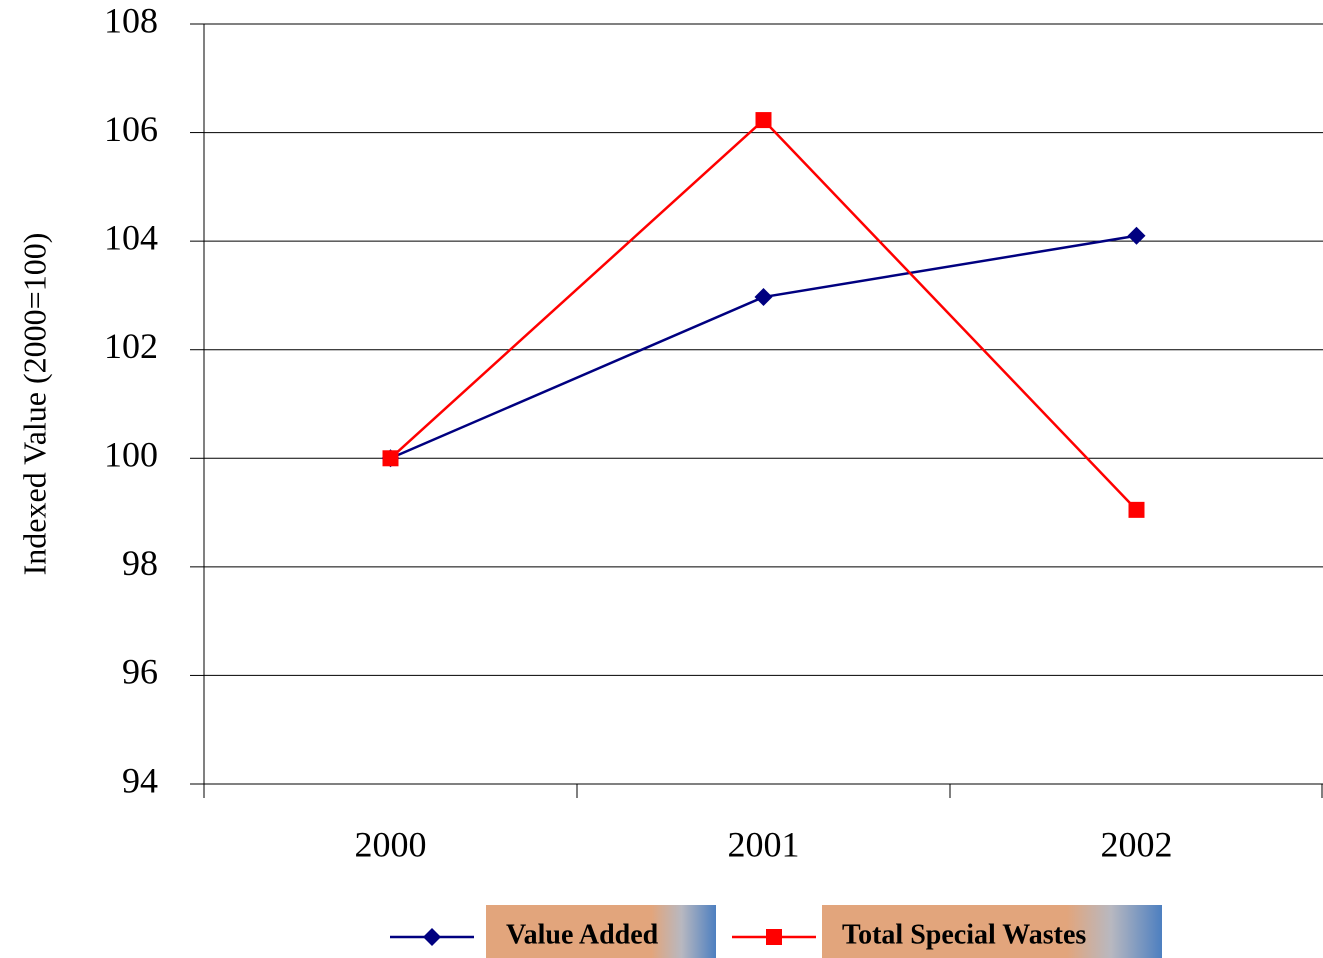 This screenshot has width=1323, height=958. I want to click on x-tick-label: 2000, so click(391, 844).